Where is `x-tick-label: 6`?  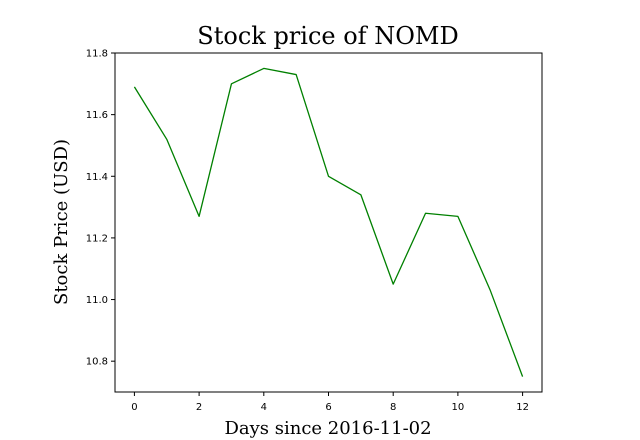 x-tick-label: 6 is located at coordinates (328, 407).